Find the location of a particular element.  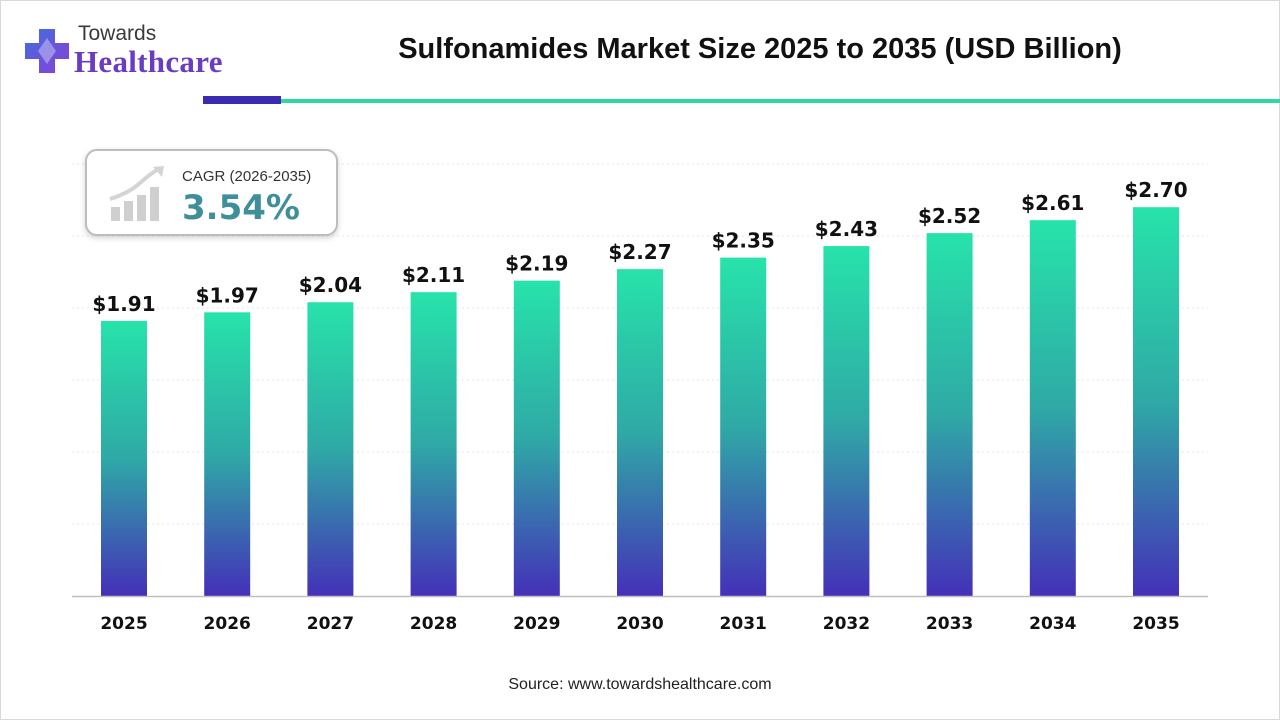

bar-2032 is located at coordinates (846, 421).